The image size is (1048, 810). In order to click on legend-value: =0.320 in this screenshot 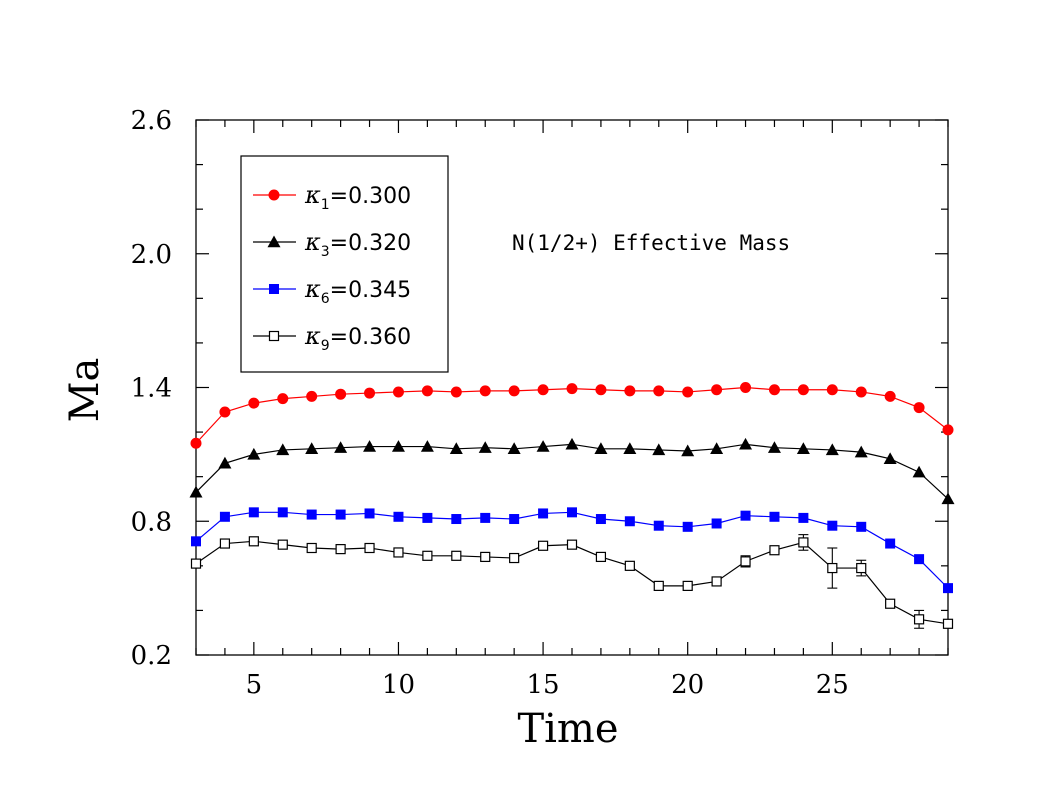, I will do `click(370, 243)`.